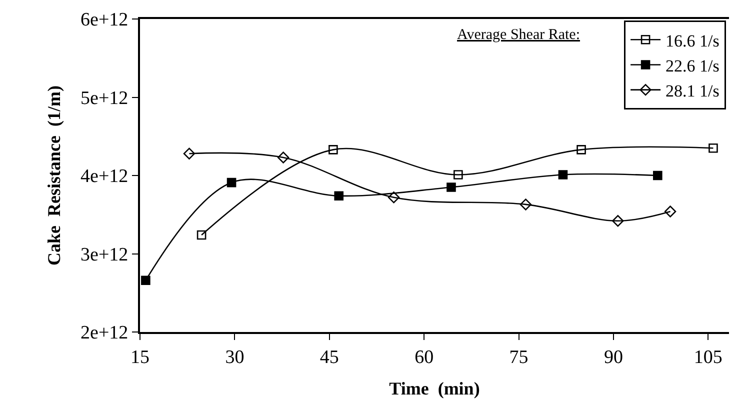  What do you see at coordinates (234, 357) in the screenshot?
I see `x-tick-label: 30` at bounding box center [234, 357].